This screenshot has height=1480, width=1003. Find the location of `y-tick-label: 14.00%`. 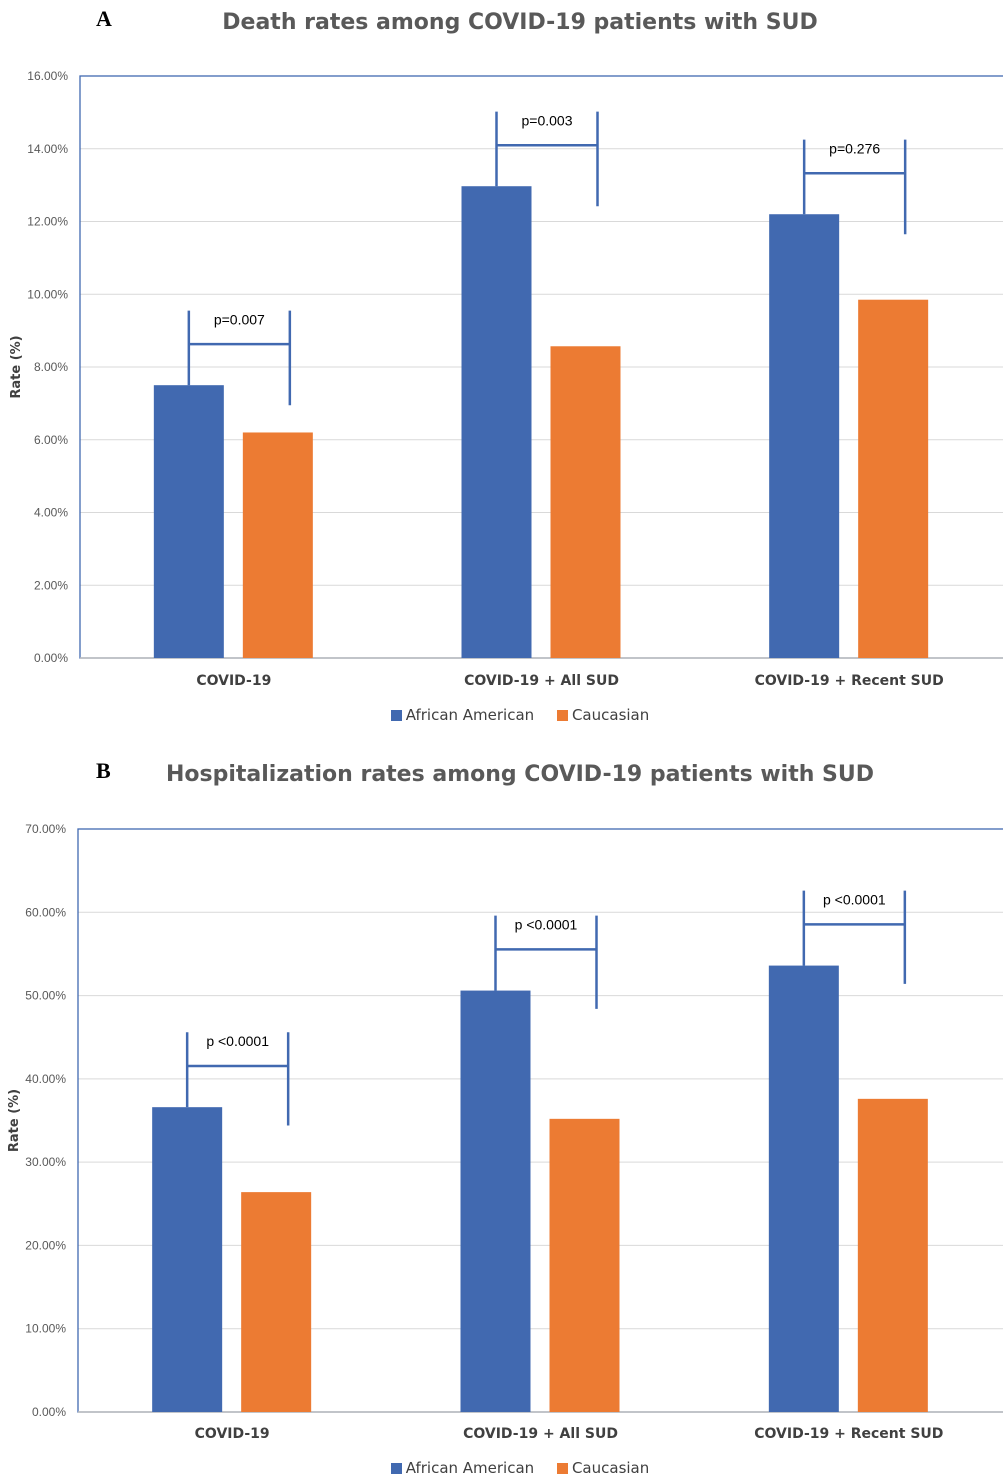

y-tick-label: 14.00% is located at coordinates (47, 149).